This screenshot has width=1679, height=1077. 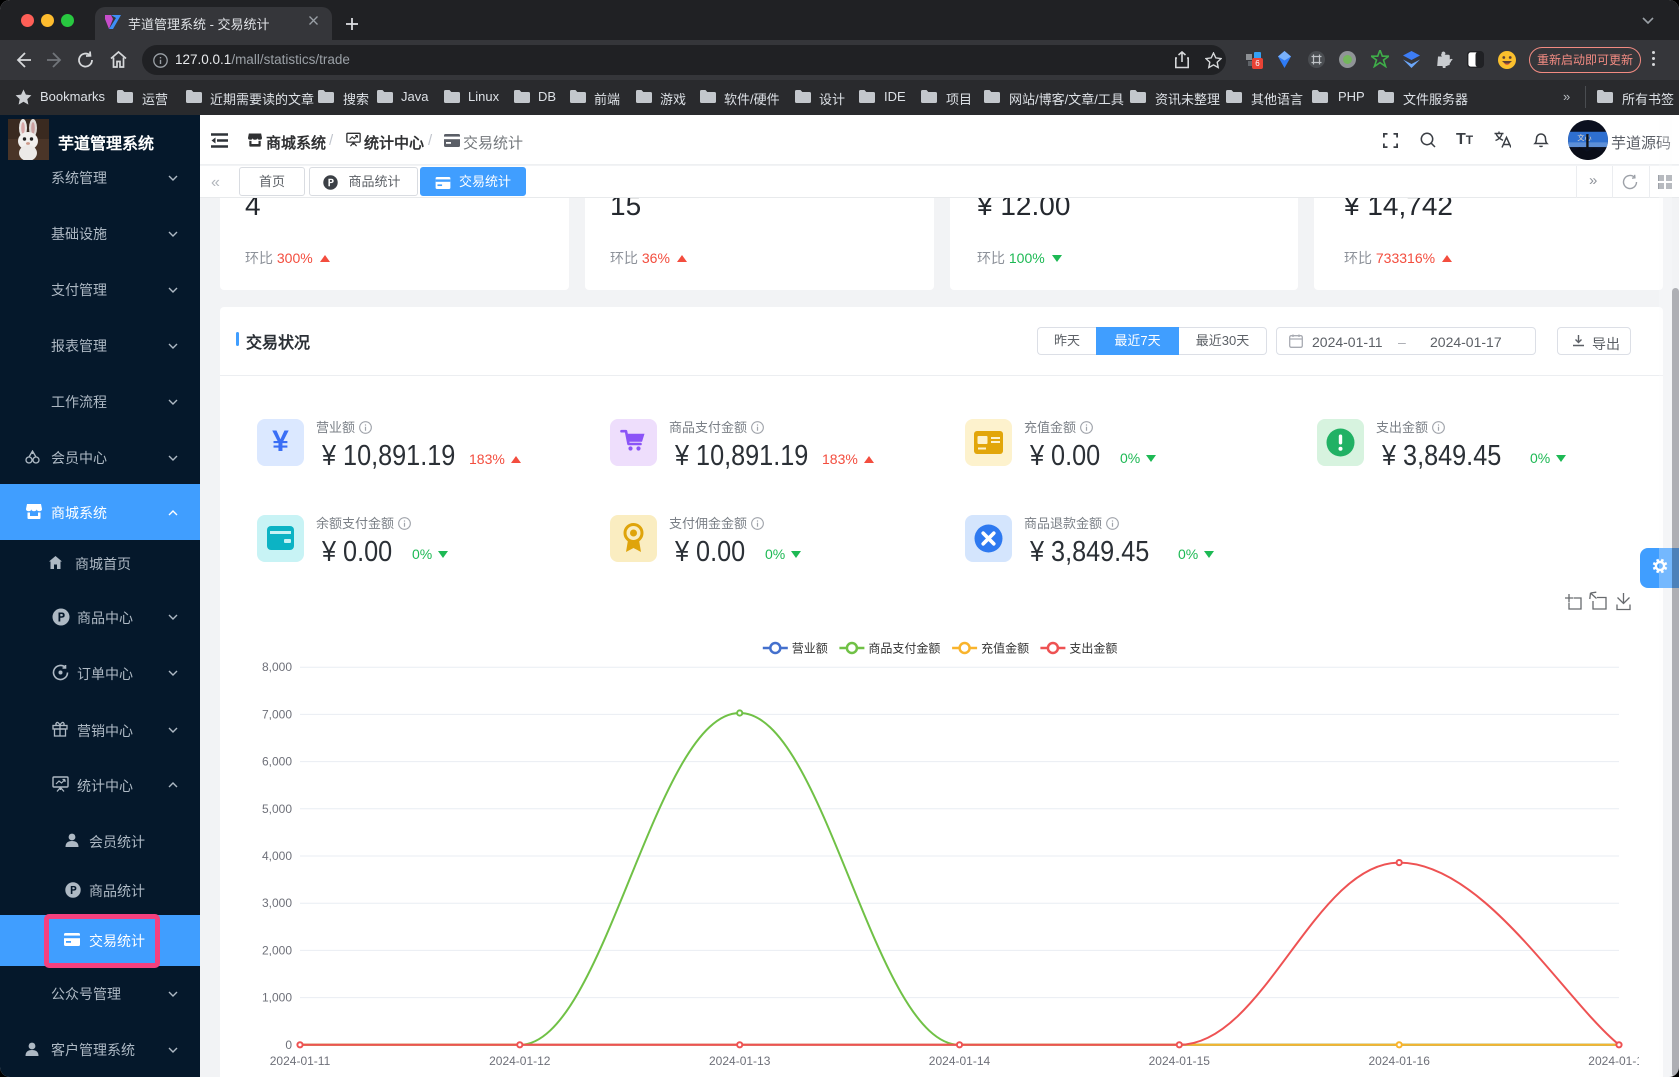 I want to click on svg-text: 2024-01-13, so click(x=740, y=1061).